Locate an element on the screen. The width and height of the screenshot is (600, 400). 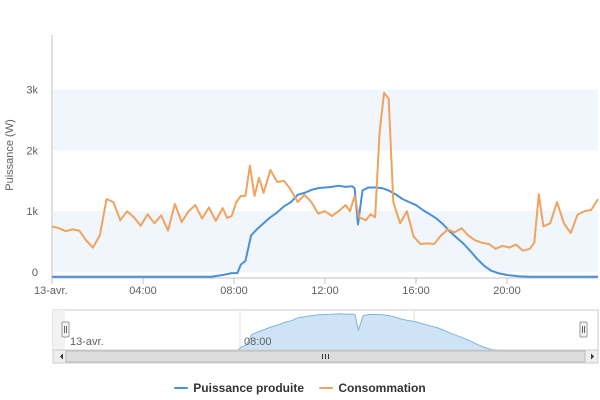
legend-item-consumption: Consommation is located at coordinates (372, 388).